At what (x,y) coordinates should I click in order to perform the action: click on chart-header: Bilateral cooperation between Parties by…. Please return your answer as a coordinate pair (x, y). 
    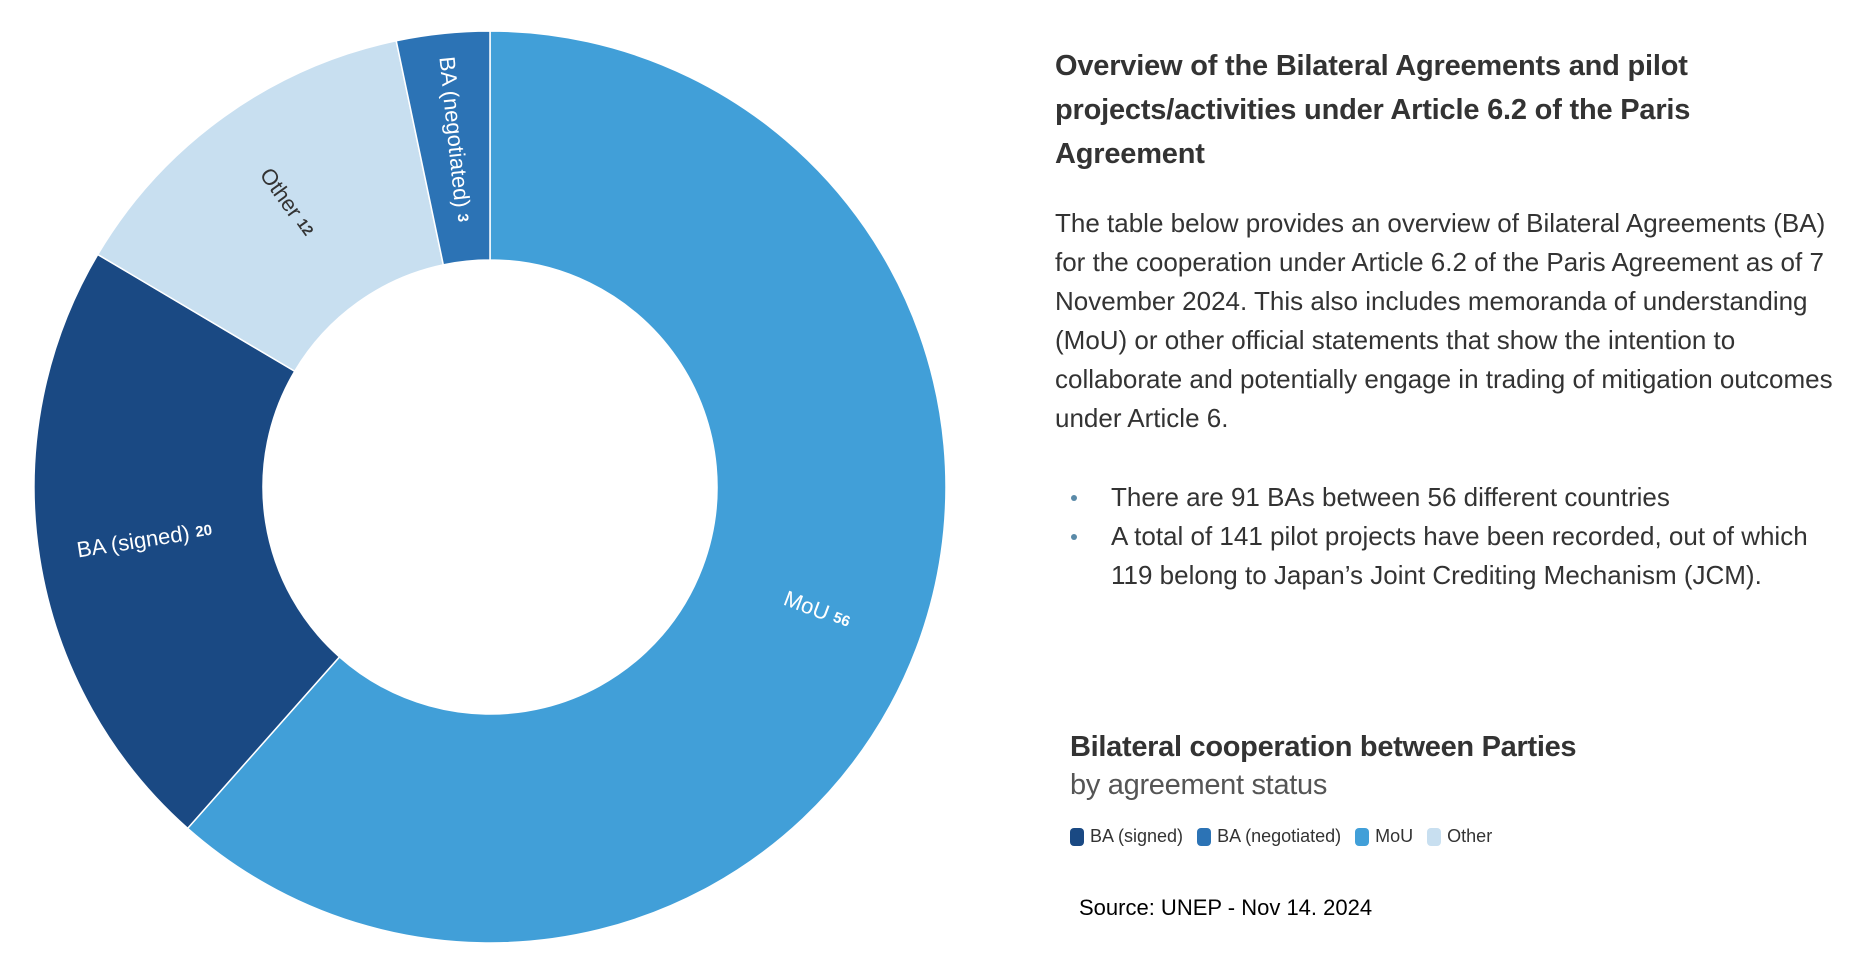
    Looking at the image, I should click on (1420, 787).